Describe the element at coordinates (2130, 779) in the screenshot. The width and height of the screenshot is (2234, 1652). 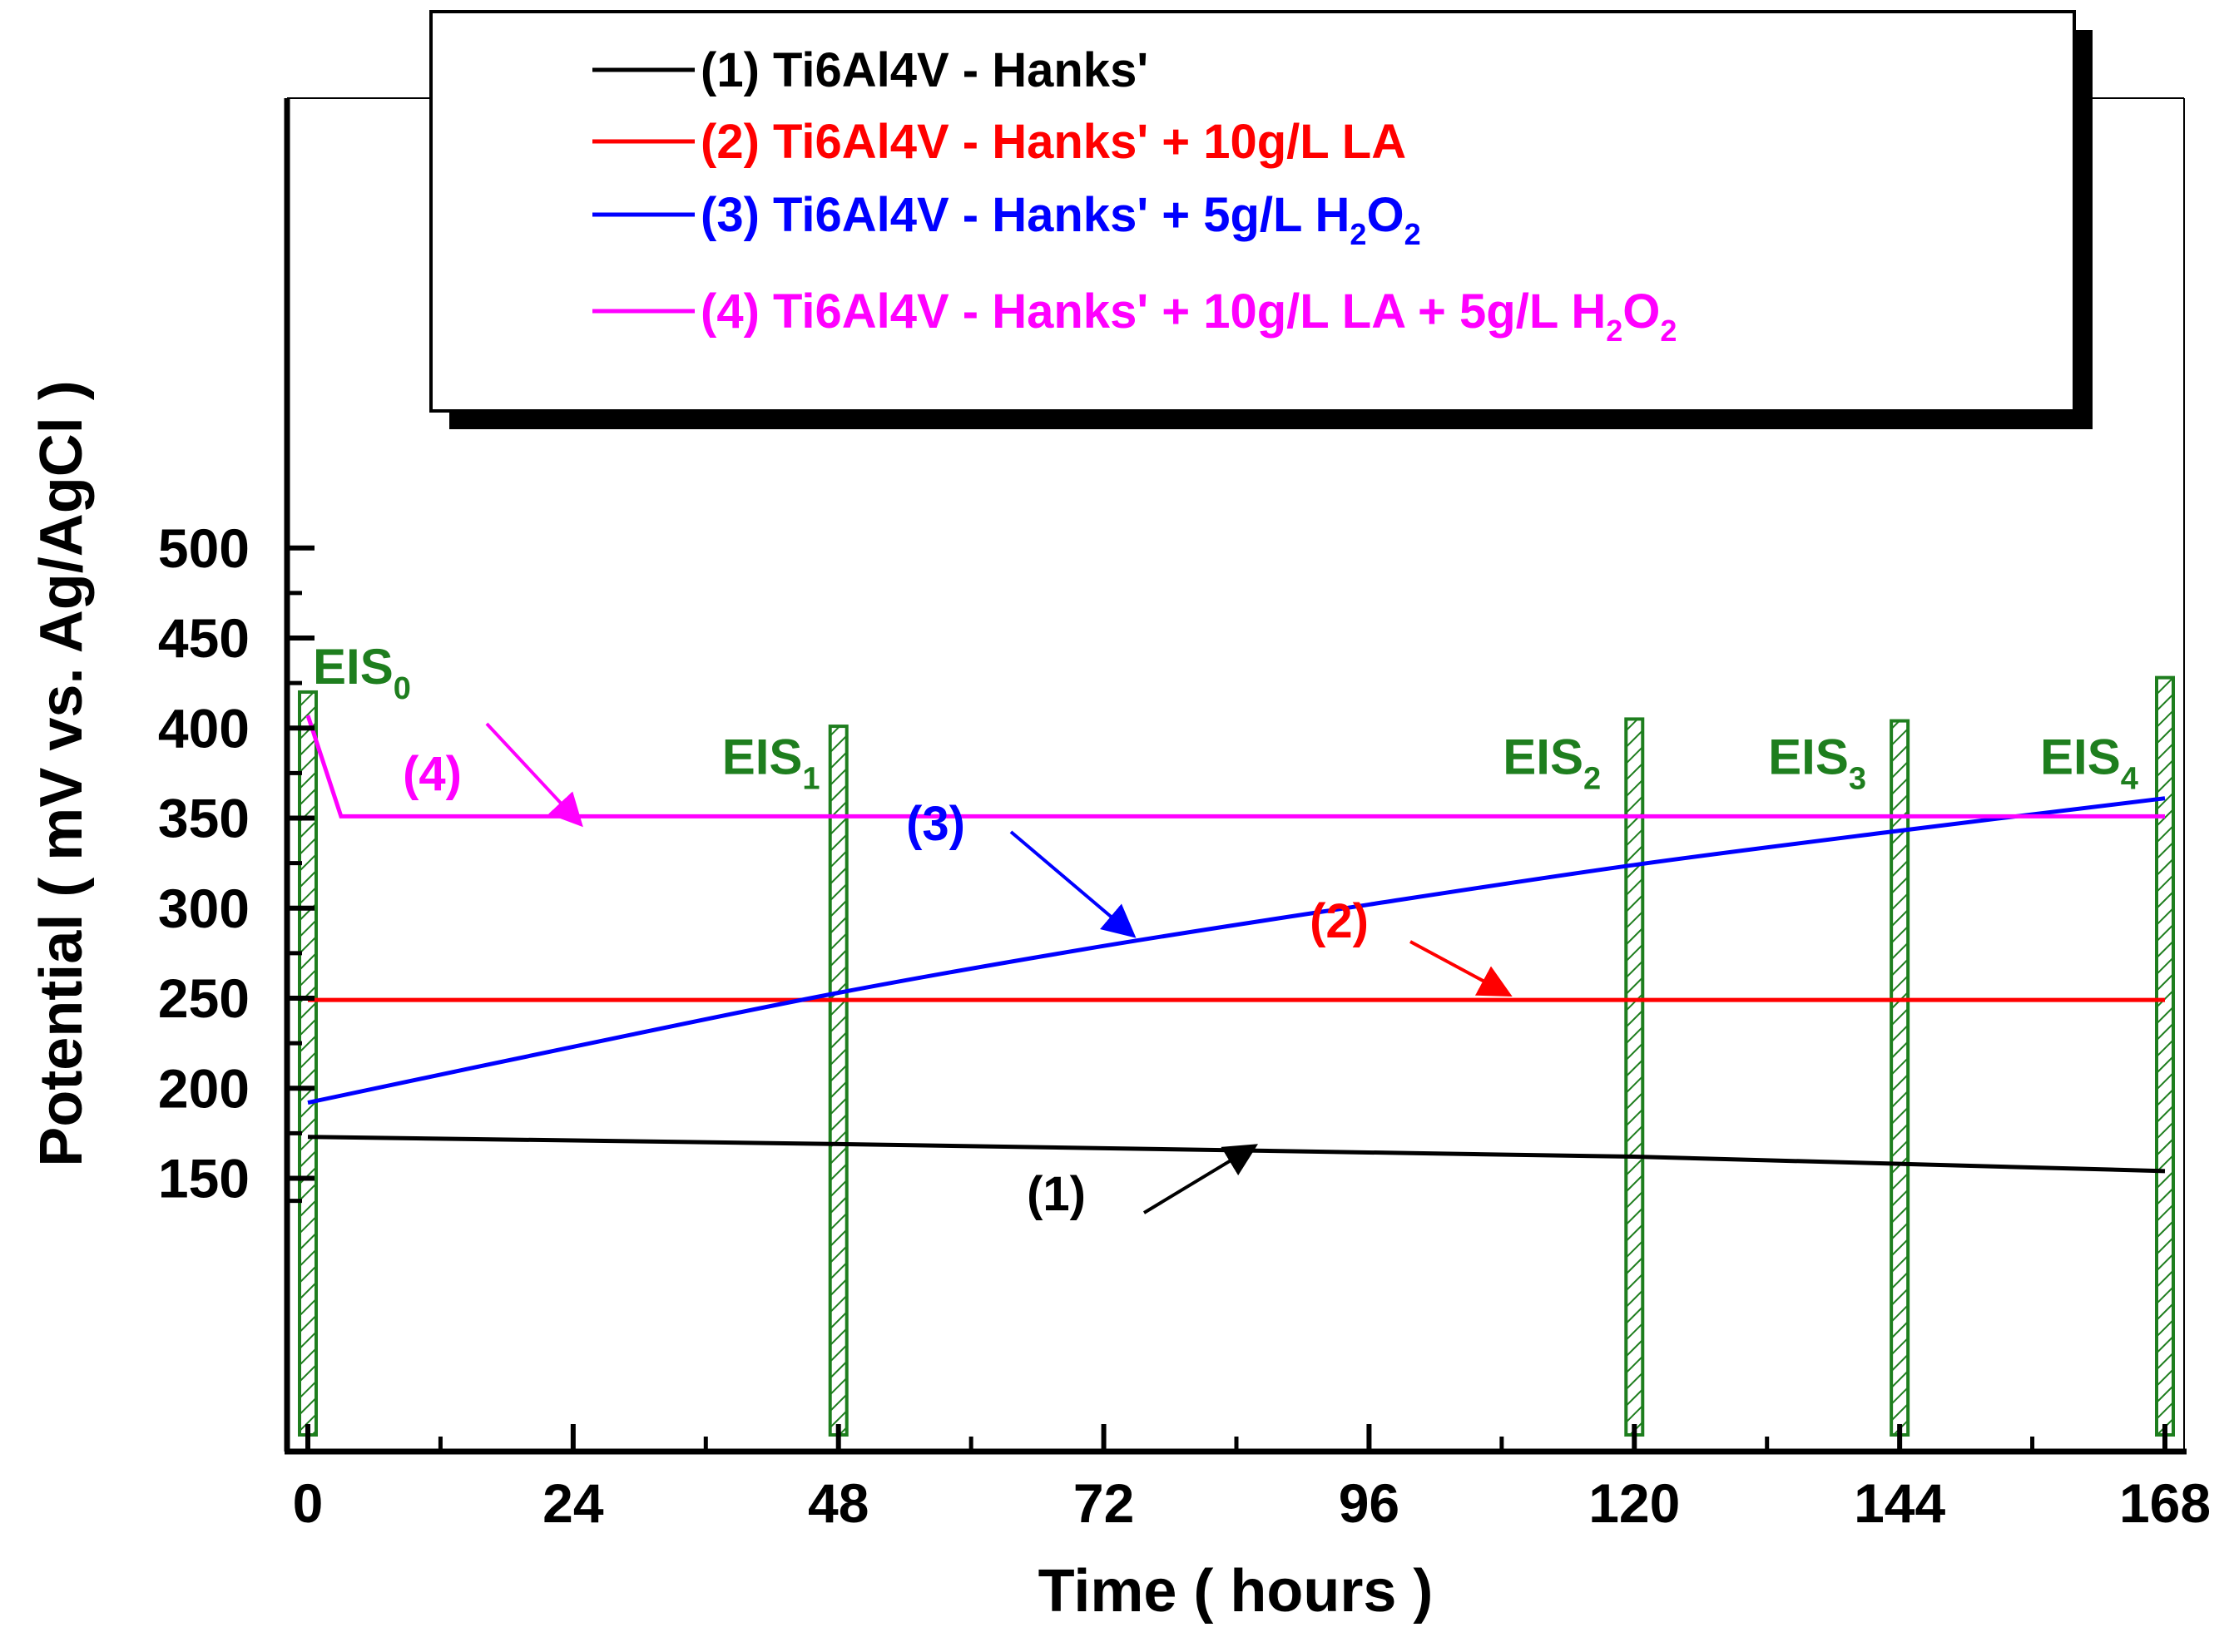
I see `eis-subscript: 4` at that location.